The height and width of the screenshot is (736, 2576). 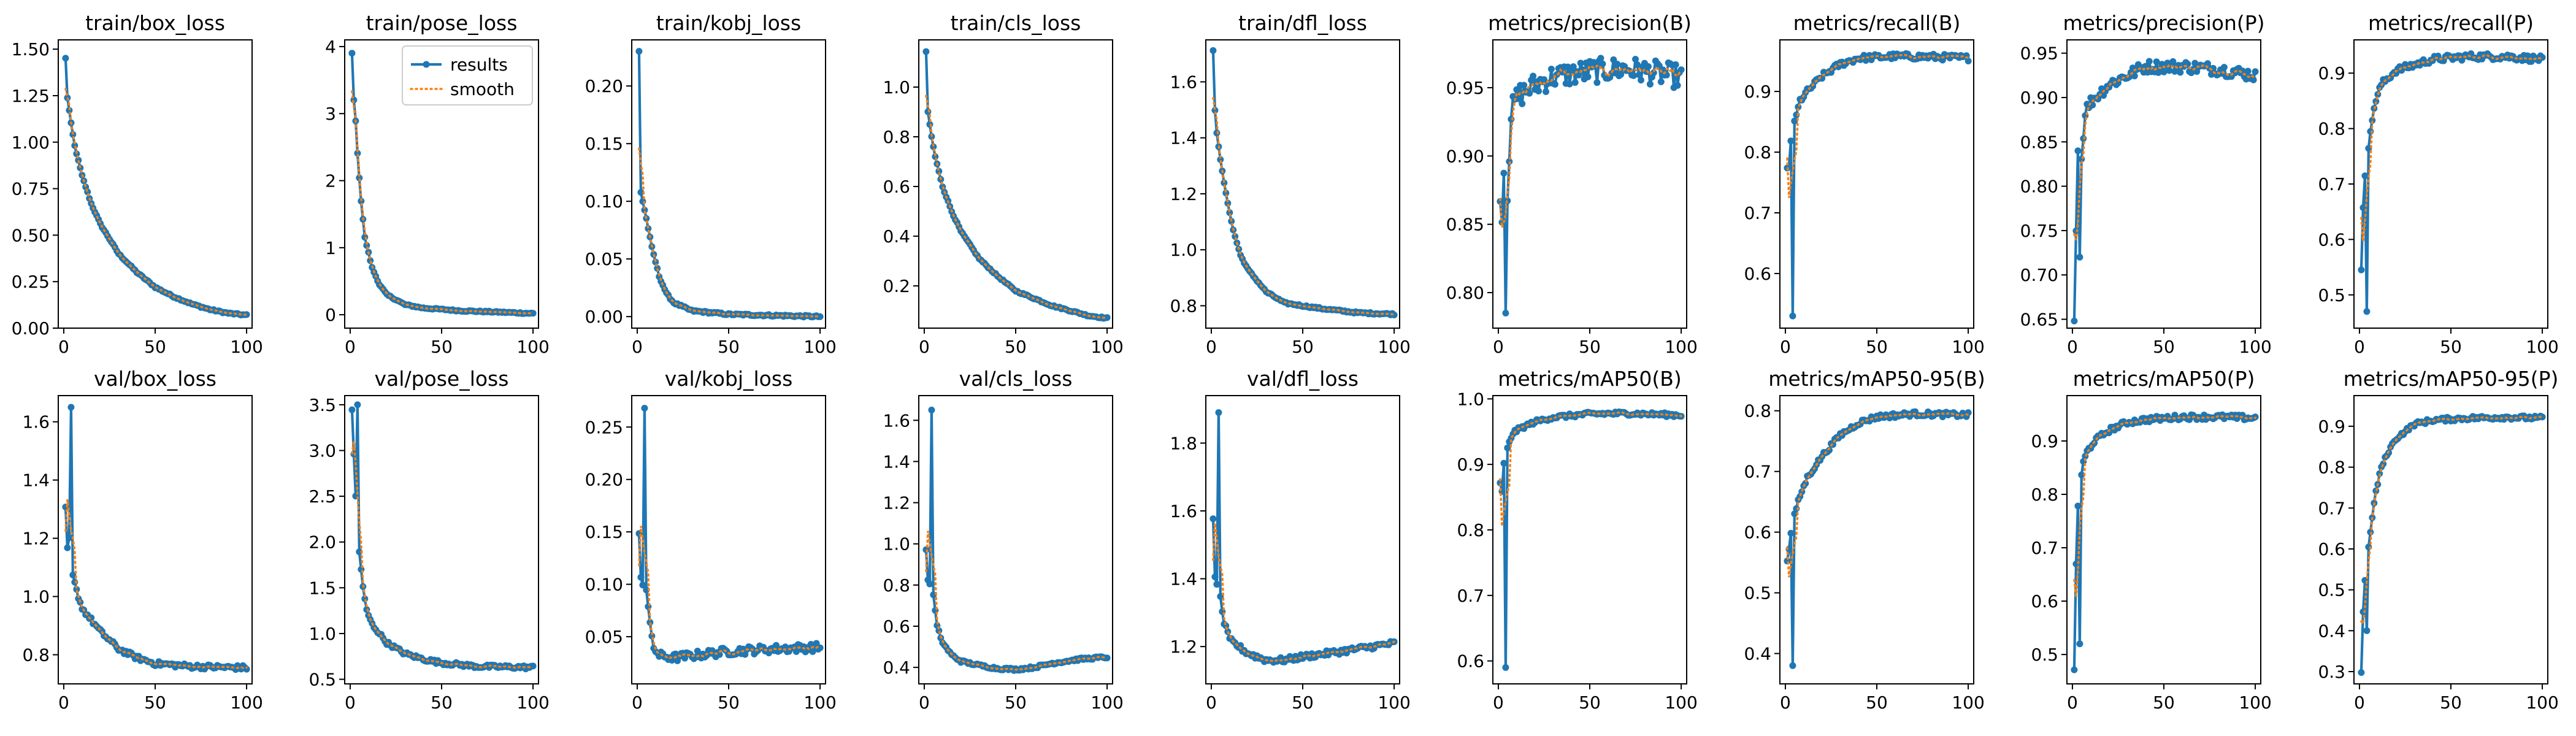 I want to click on y-tick-label: 0.50, so click(x=31, y=235).